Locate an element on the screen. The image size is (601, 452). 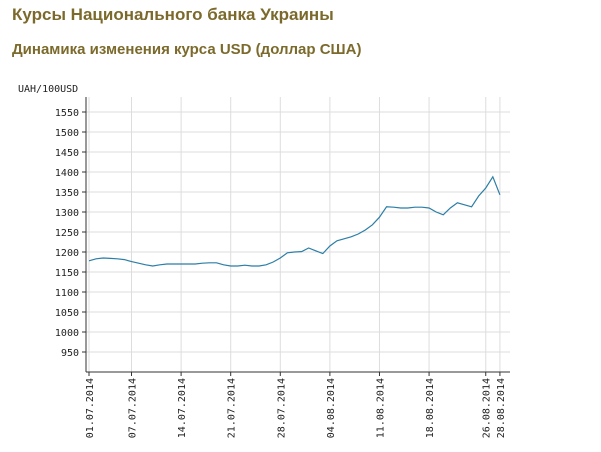
y-tick-label: 950 is located at coordinates (70, 353).